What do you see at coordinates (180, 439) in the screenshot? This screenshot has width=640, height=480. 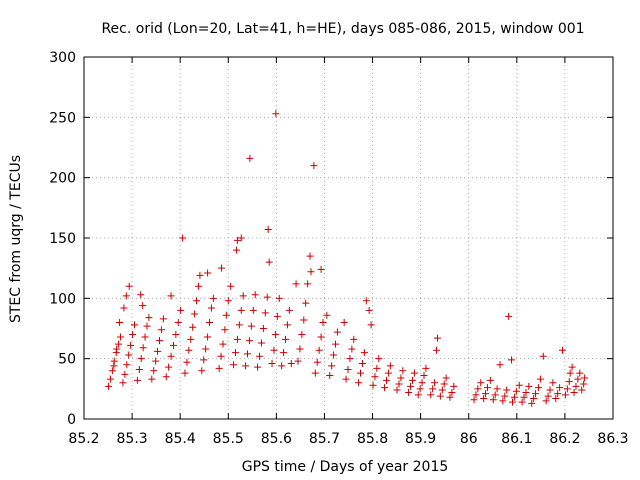 I see `x-tick-label: 85.4` at bounding box center [180, 439].